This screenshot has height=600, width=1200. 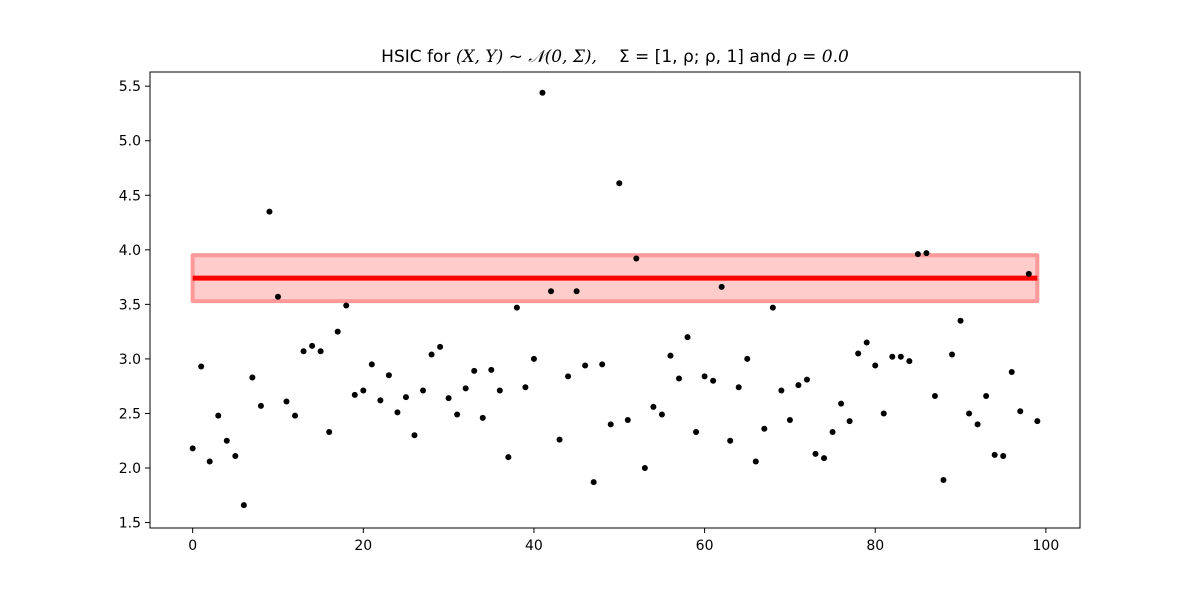 What do you see at coordinates (130, 360) in the screenshot?
I see `y-tick-label: 3.0` at bounding box center [130, 360].